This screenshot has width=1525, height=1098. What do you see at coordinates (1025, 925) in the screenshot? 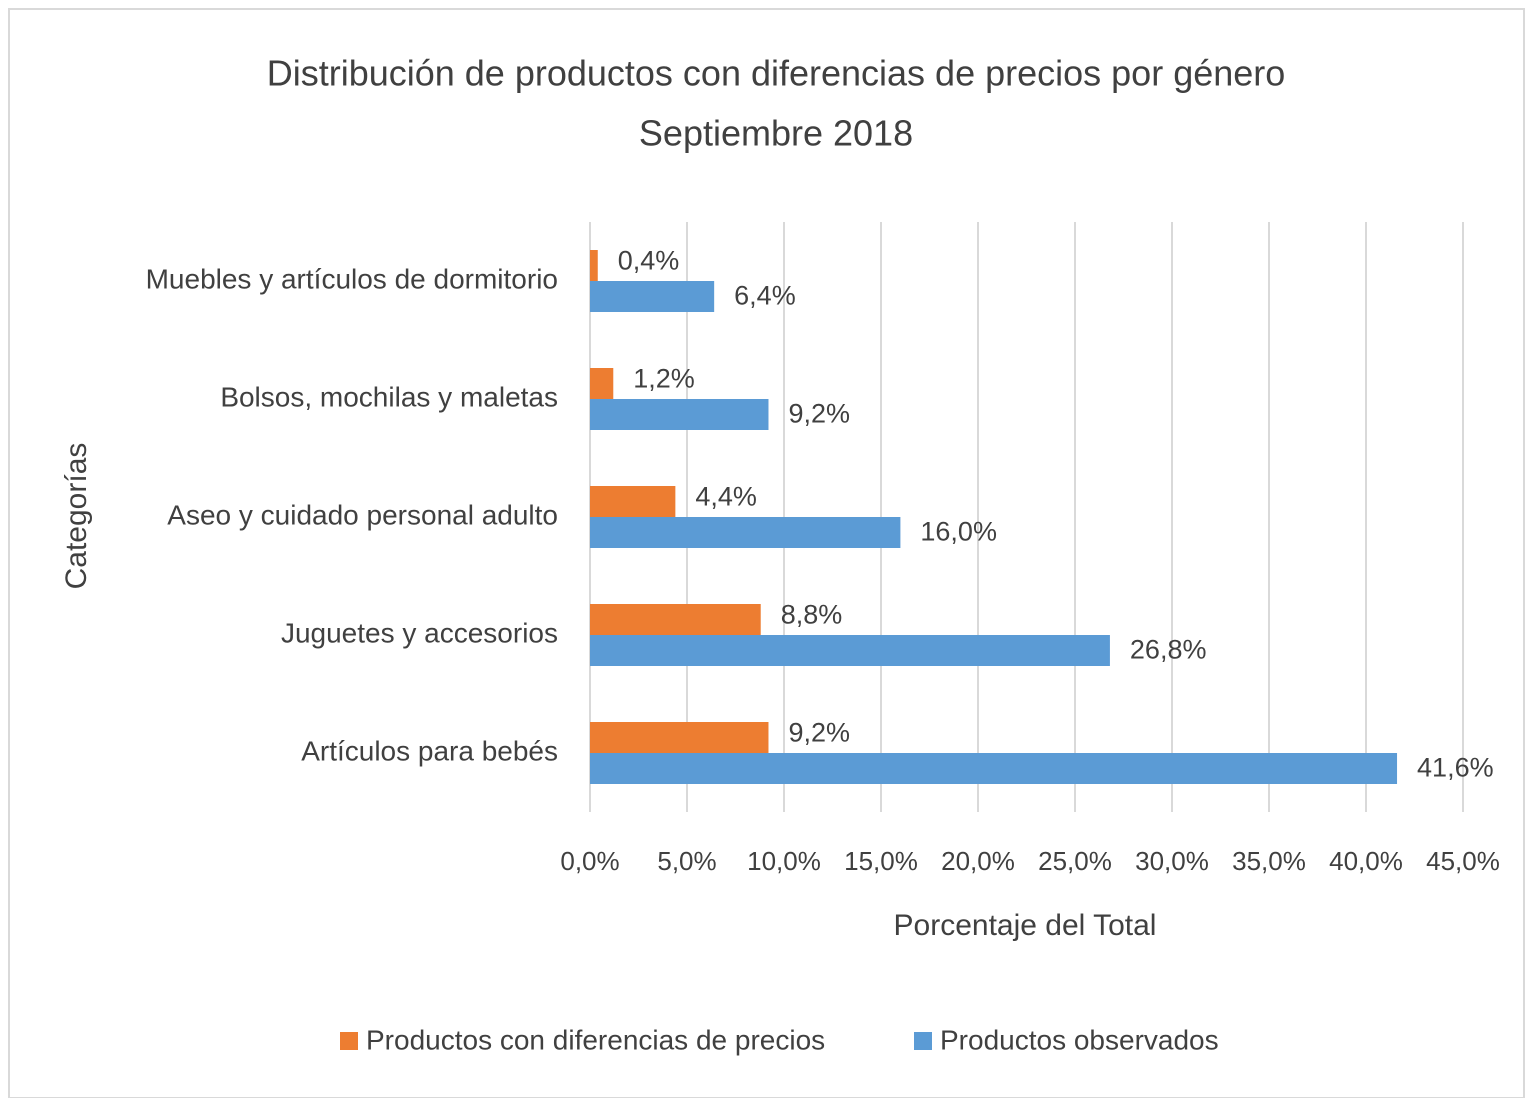
I see `x-axis-label: Porcentaje del Total` at bounding box center [1025, 925].